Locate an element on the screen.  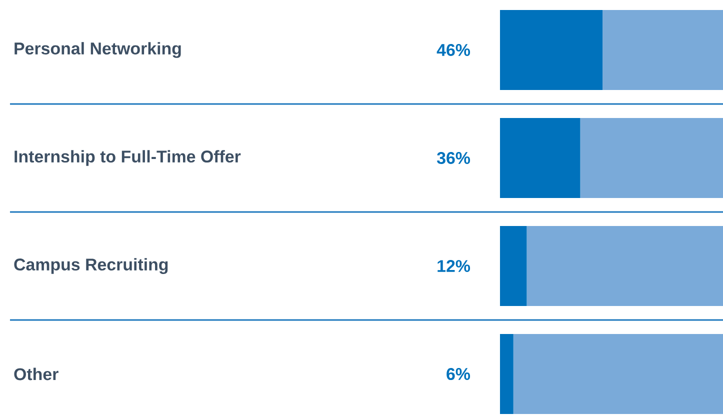
y-tick-label: Internship to Full-Time Offer is located at coordinates (127, 158).